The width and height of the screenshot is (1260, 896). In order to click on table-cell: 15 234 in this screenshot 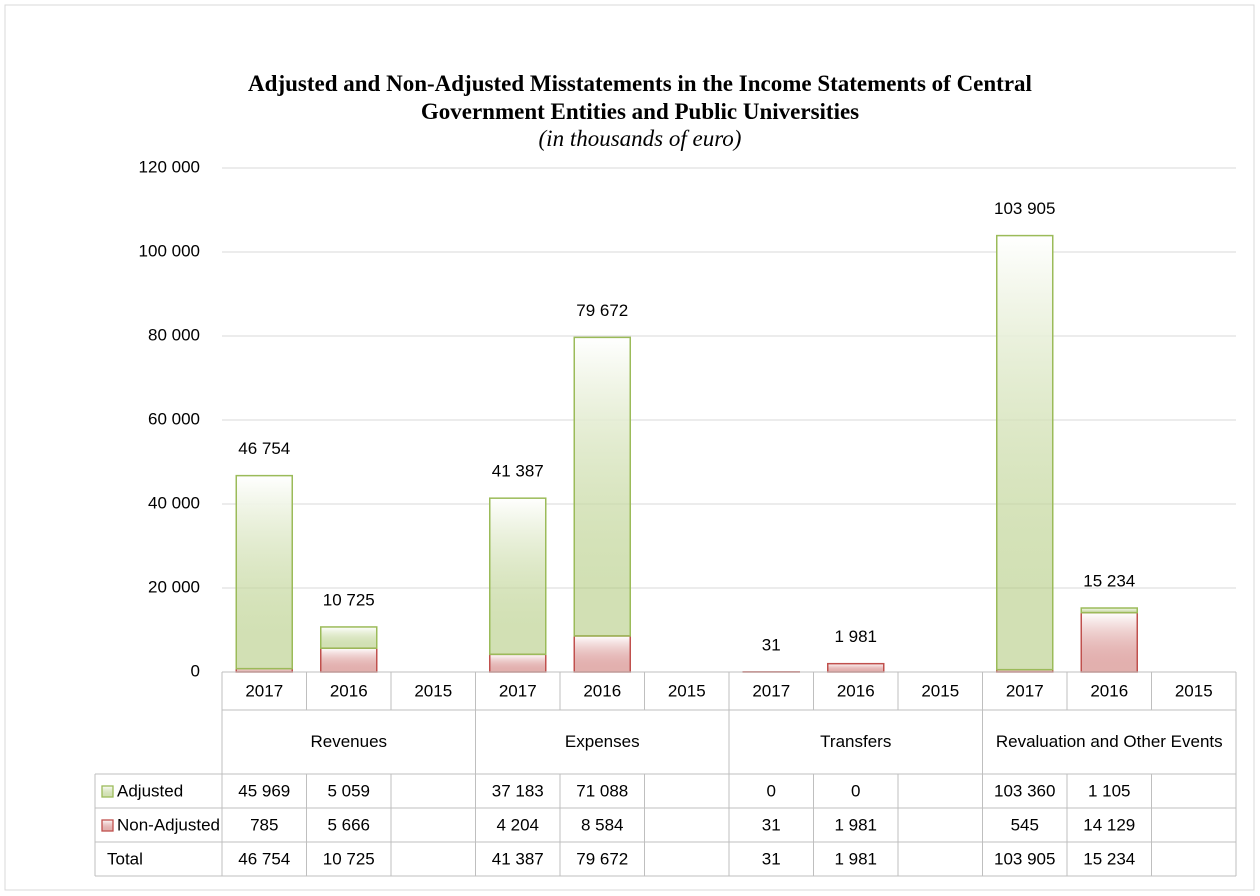, I will do `click(1109, 858)`.